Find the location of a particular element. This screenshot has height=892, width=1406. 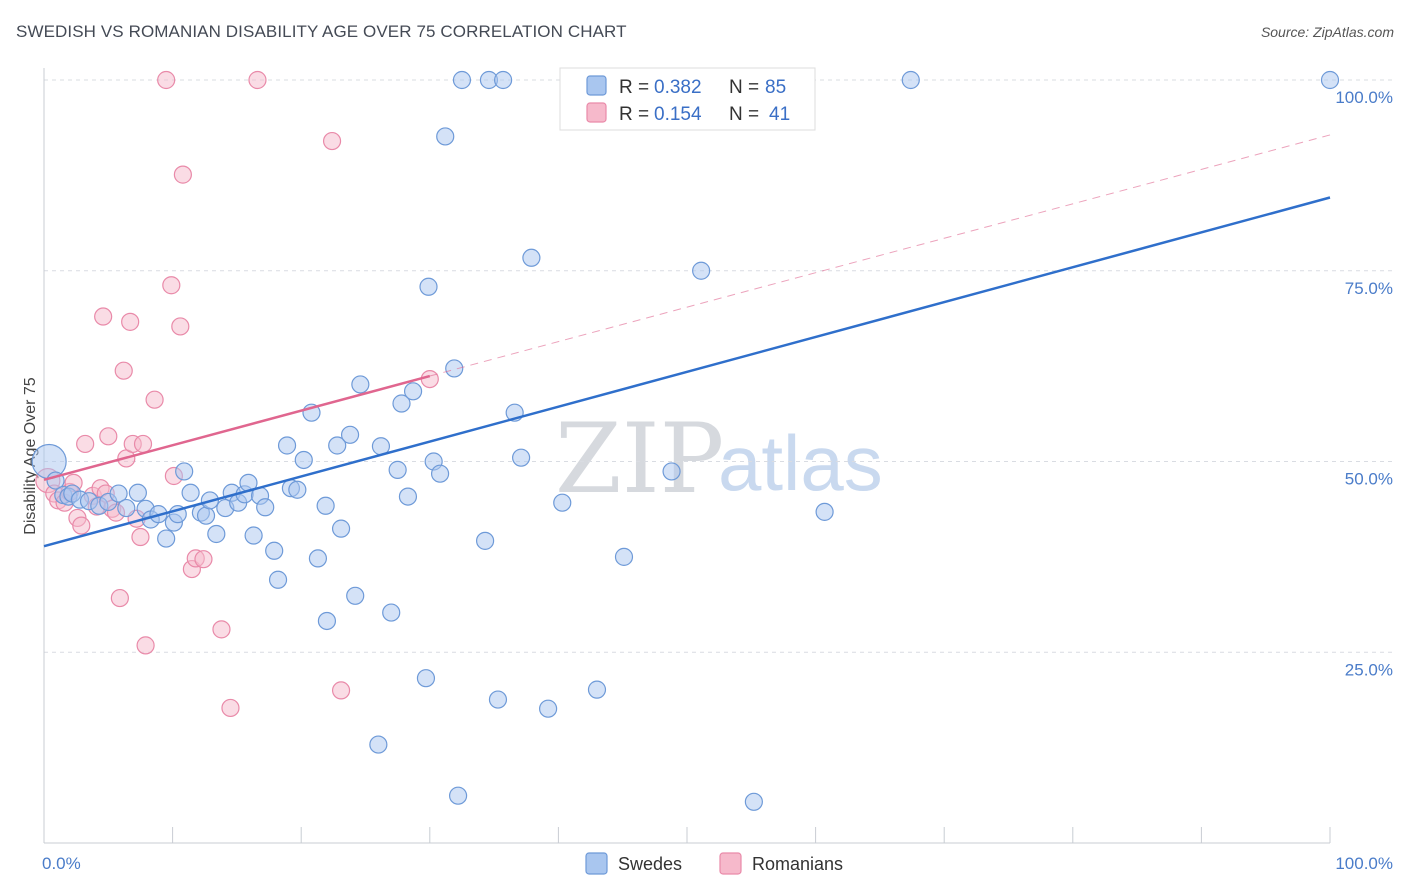

watermark: ZIP atlas is located at coordinates (719, 459).